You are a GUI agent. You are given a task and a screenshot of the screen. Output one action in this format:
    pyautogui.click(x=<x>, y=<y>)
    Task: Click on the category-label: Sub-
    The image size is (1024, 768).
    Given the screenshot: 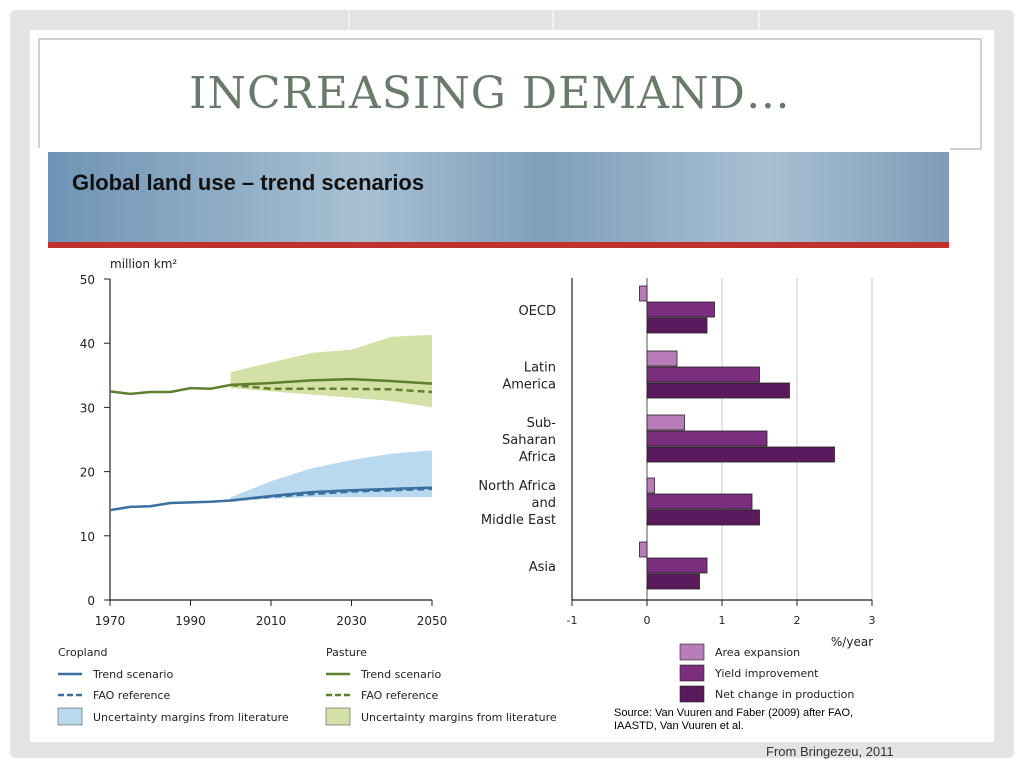 What is the action you would take?
    pyautogui.click(x=542, y=423)
    